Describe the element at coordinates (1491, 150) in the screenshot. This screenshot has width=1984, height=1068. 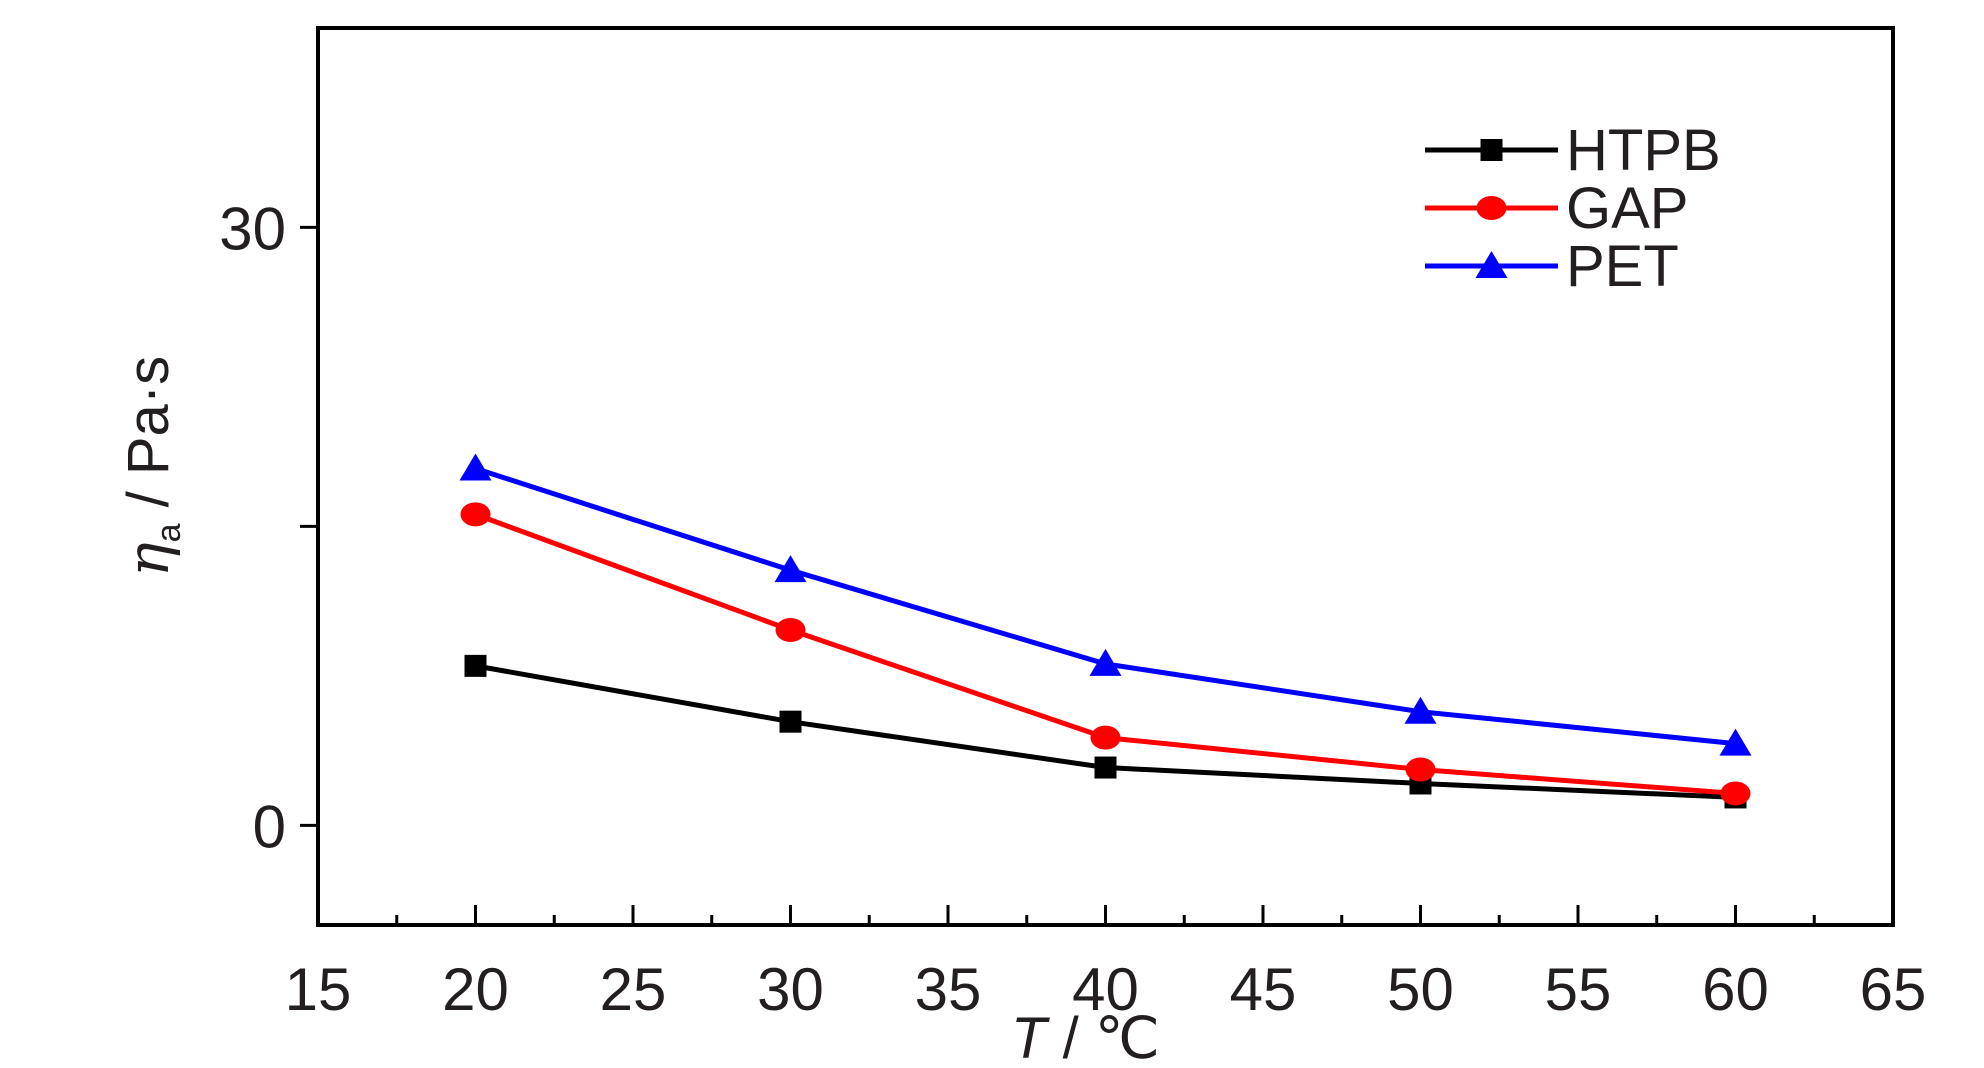
I see `legend-marker-htpb` at that location.